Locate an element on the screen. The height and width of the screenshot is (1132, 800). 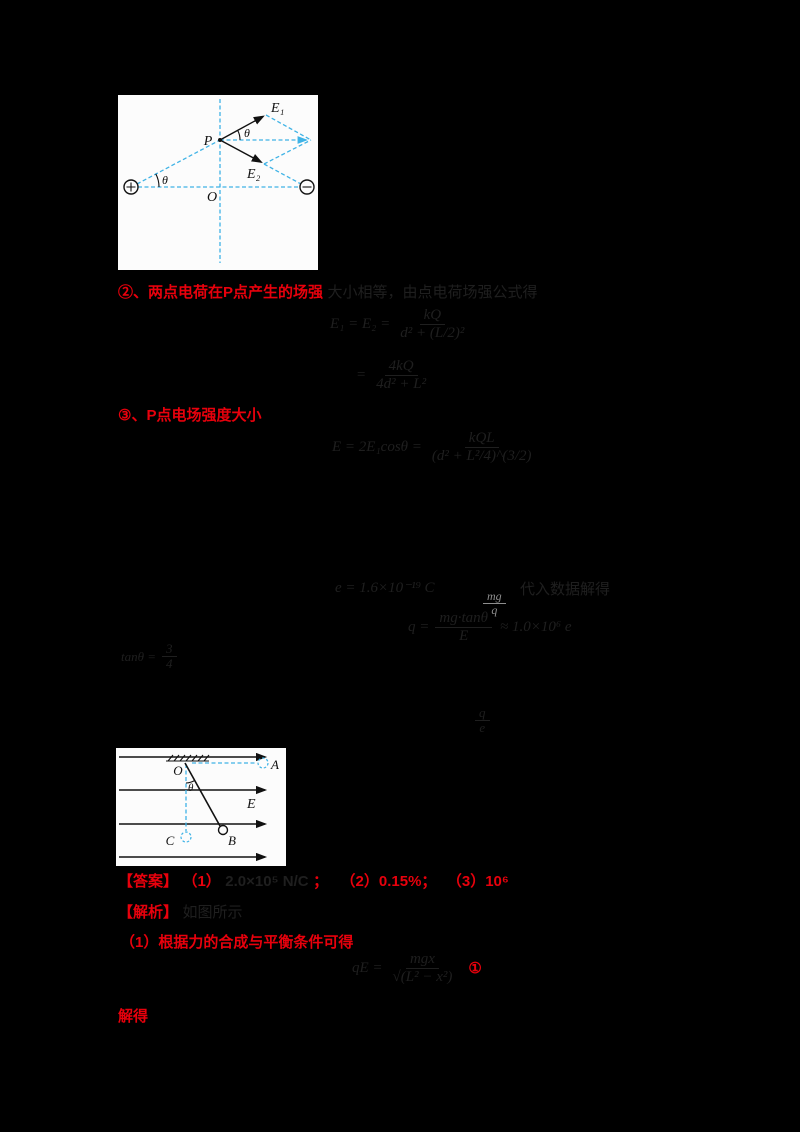
label-e2: E₂ is located at coordinates (253, 174).